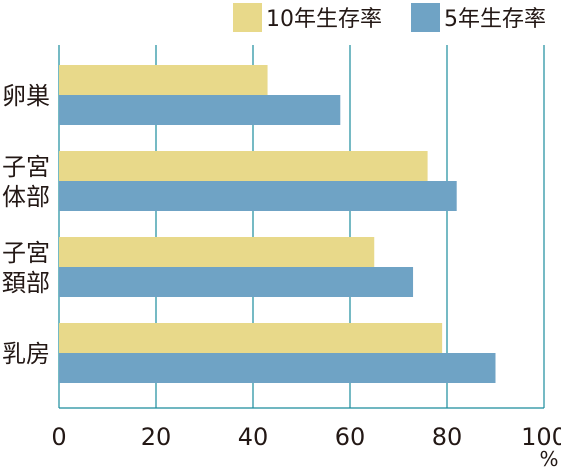 The width and height of the screenshot is (561, 469). Describe the element at coordinates (350, 437) in the screenshot. I see `x-tick-label: 60` at that location.